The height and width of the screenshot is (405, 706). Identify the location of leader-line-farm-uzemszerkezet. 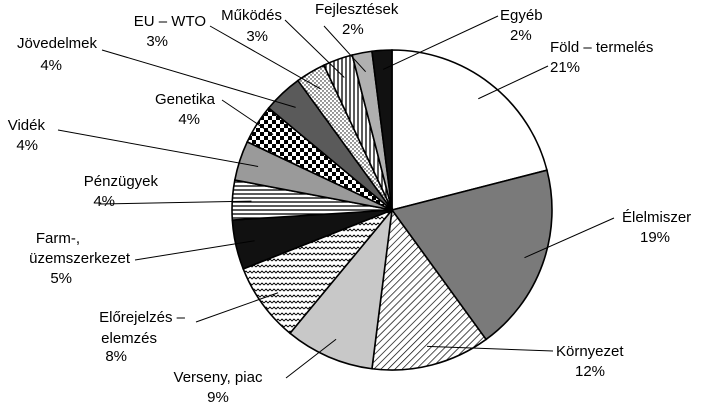
(194, 250).